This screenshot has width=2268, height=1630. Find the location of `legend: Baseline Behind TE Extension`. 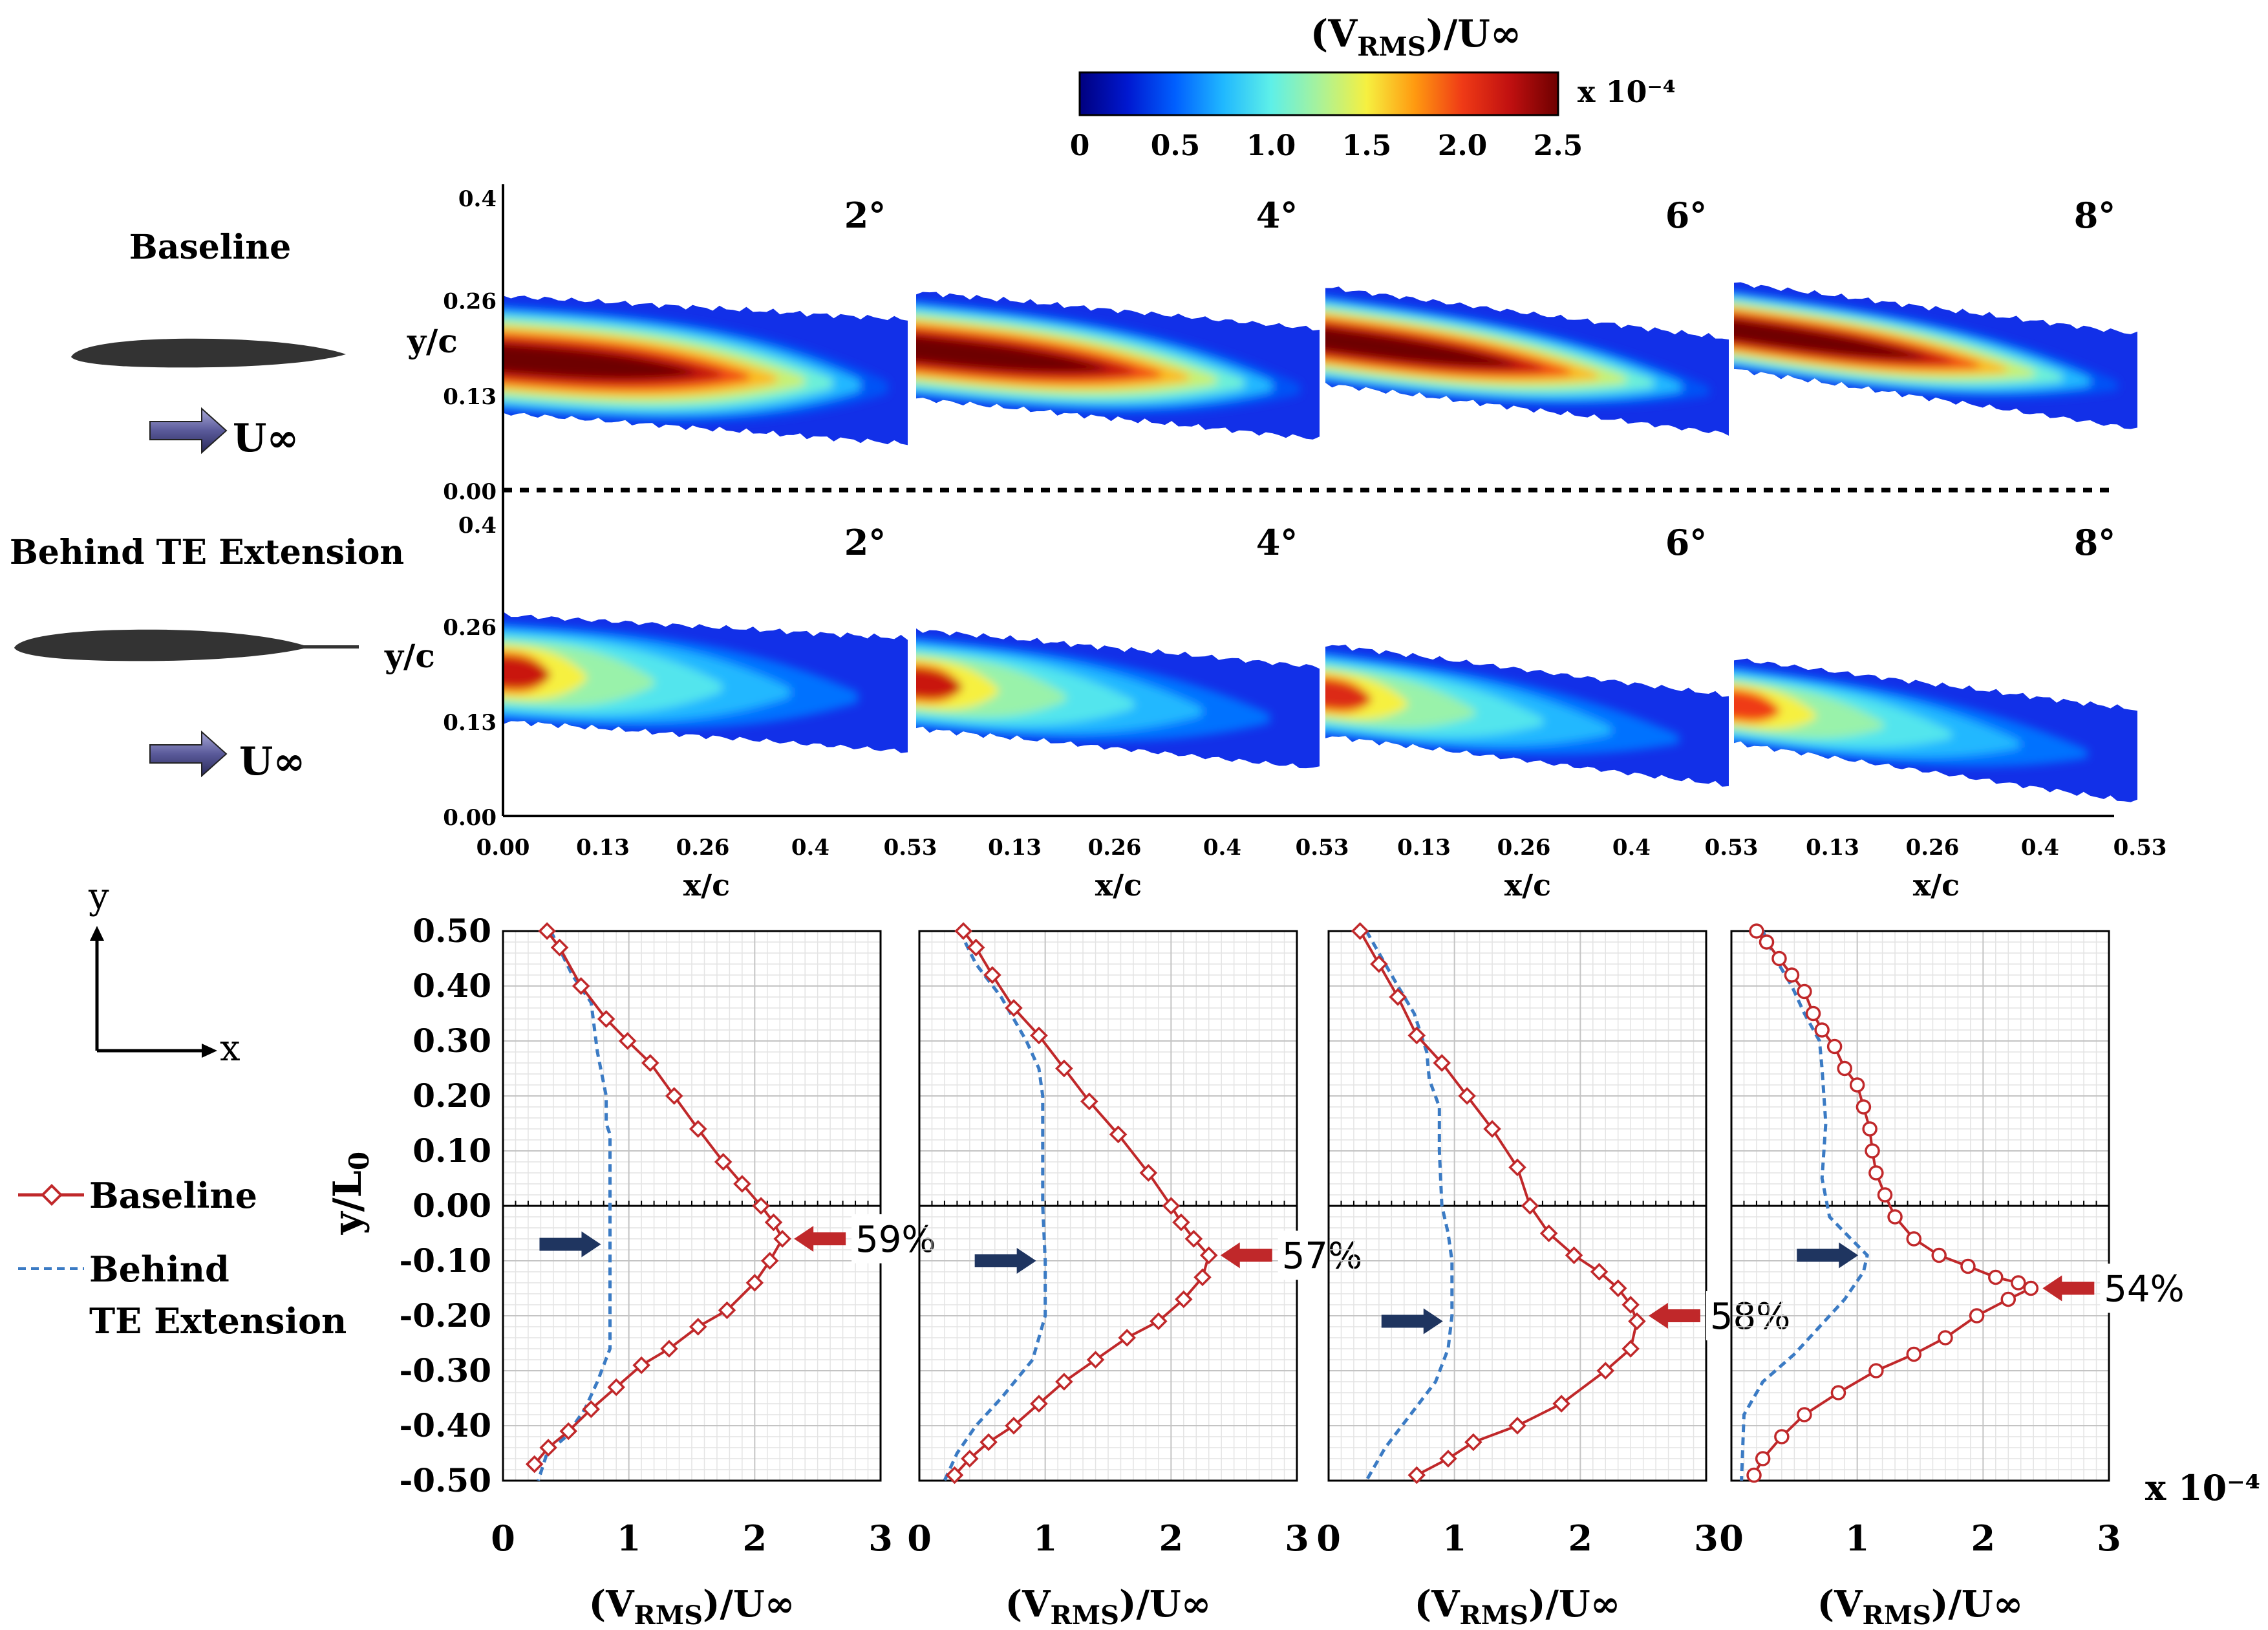

legend: Baseline Behind TE Extension is located at coordinates (182, 1258).